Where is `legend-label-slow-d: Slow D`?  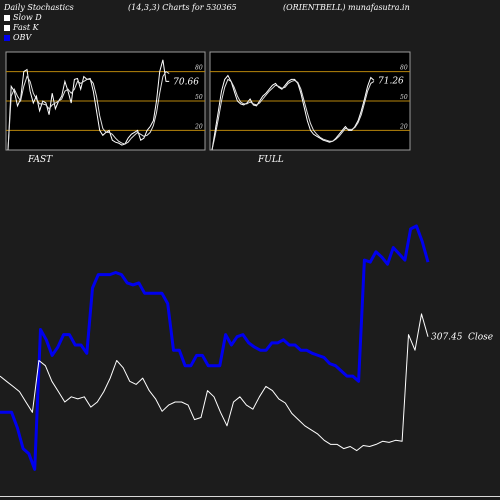 legend-label-slow-d: Slow D is located at coordinates (27, 17).